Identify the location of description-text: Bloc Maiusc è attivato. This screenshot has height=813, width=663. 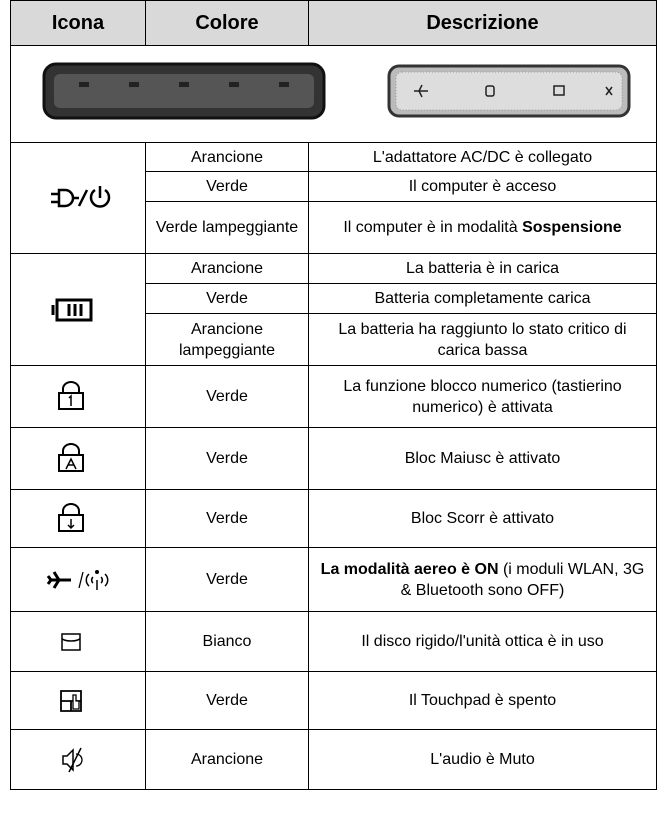
(482, 458).